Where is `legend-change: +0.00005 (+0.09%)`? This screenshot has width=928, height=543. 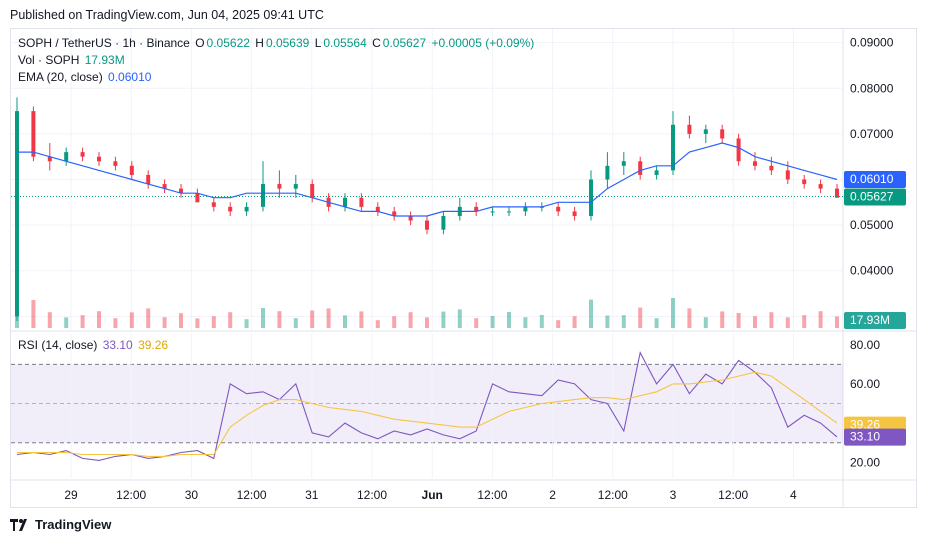
legend-change: +0.00005 (+0.09%) is located at coordinates (483, 43).